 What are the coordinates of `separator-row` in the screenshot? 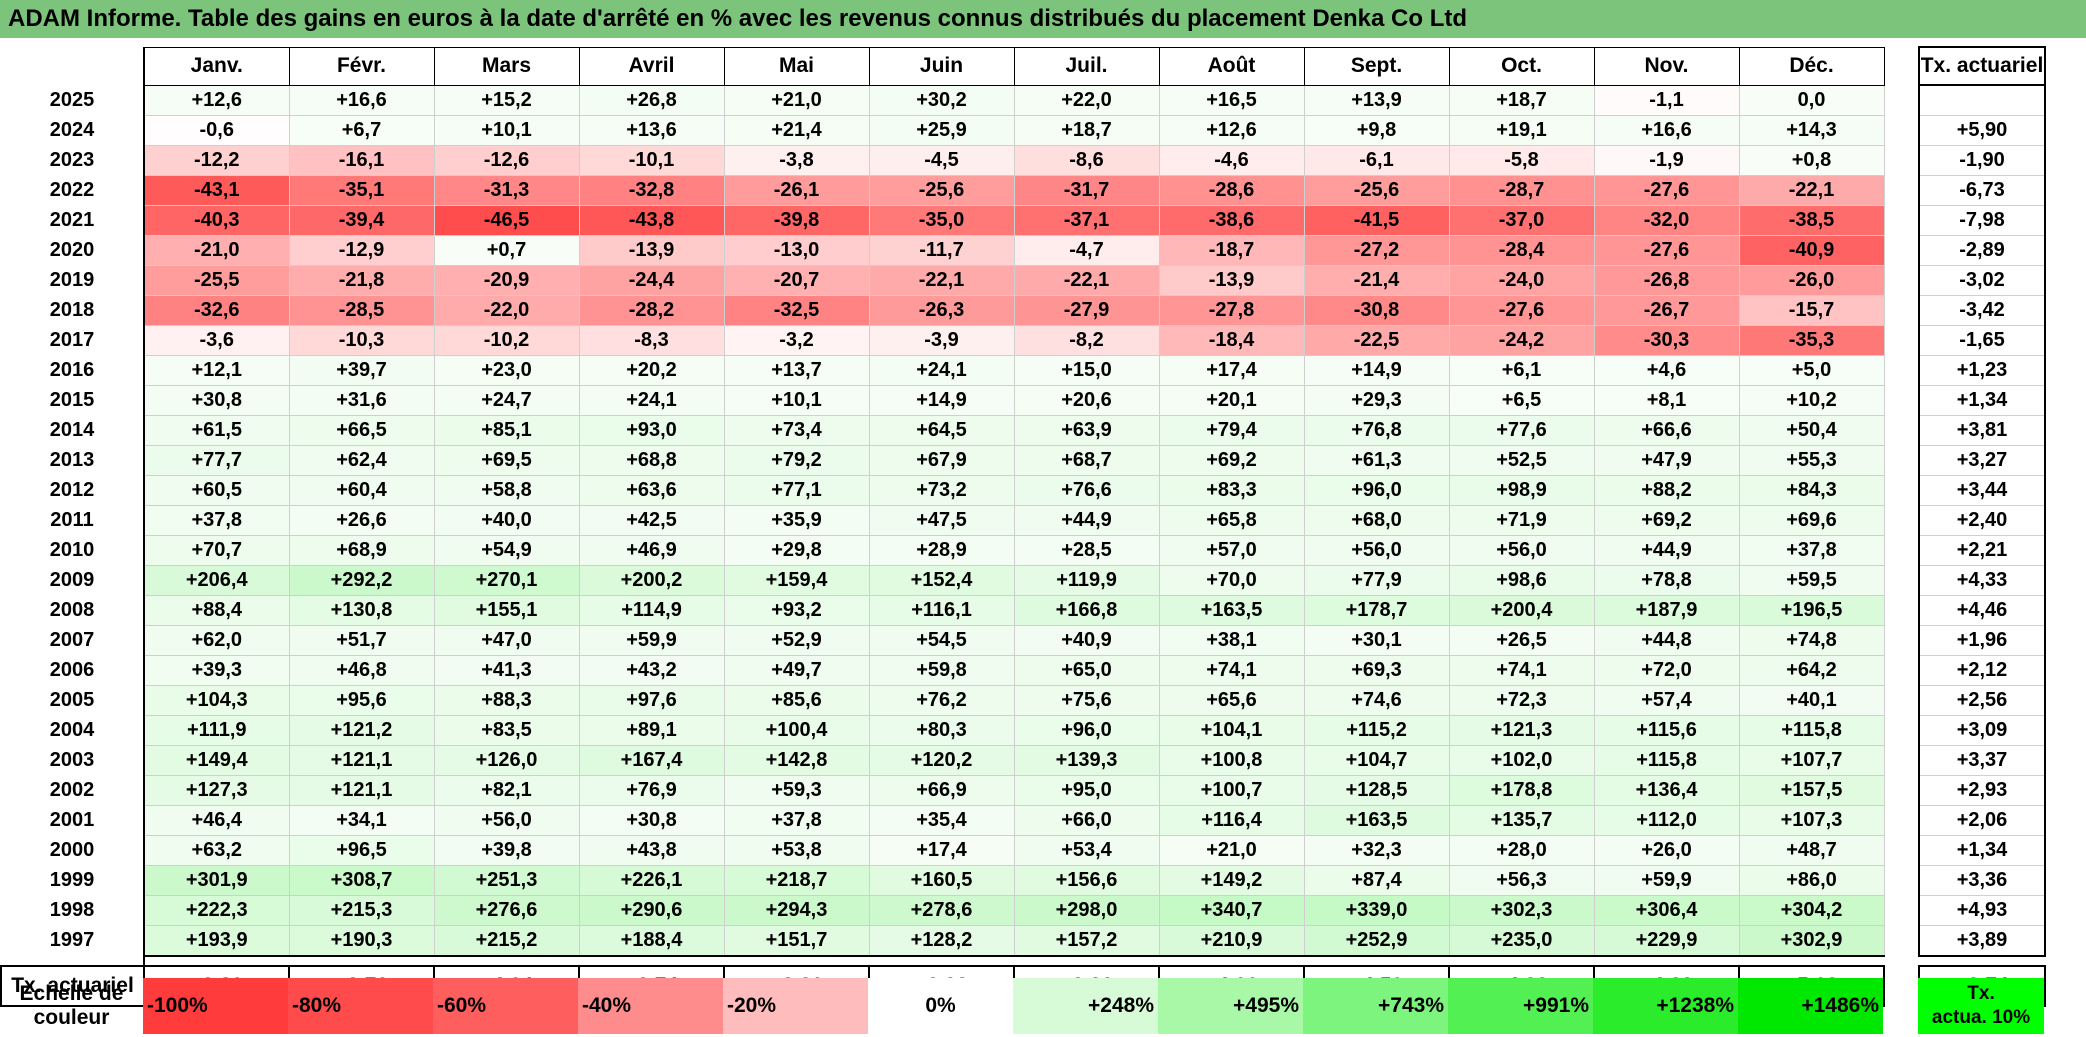 It's located at (1023, 961).